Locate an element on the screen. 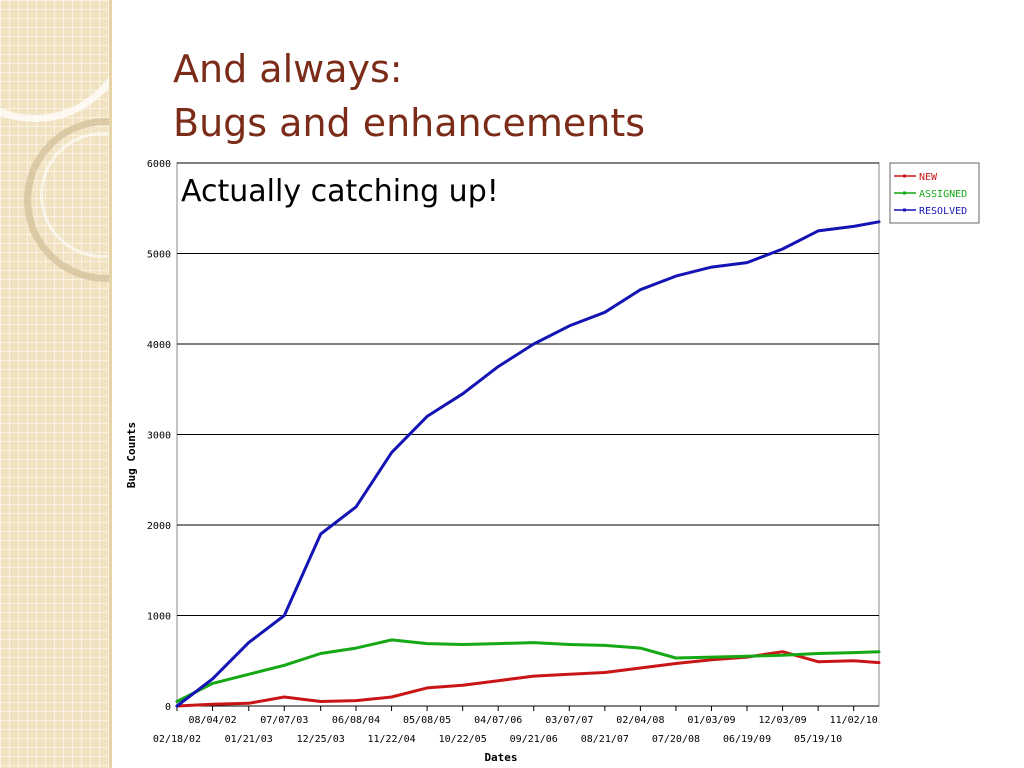  x-tick-label: 07/20/08 is located at coordinates (676, 739).